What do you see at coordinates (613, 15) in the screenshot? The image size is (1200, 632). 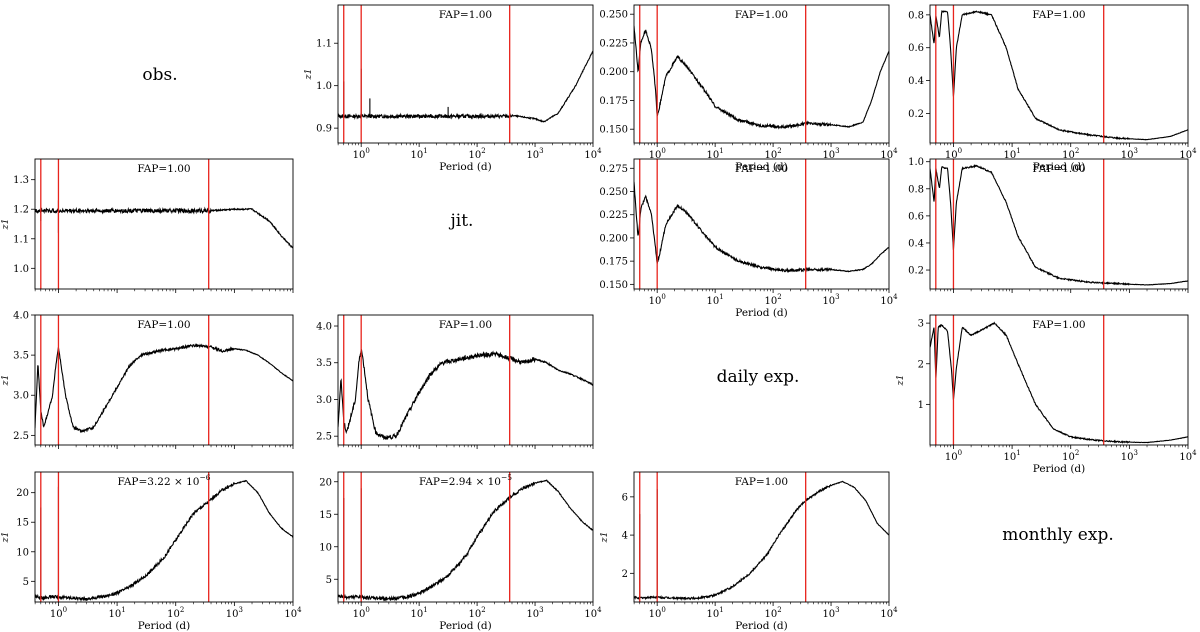 I see `y-tick-label: 0.250` at bounding box center [613, 15].